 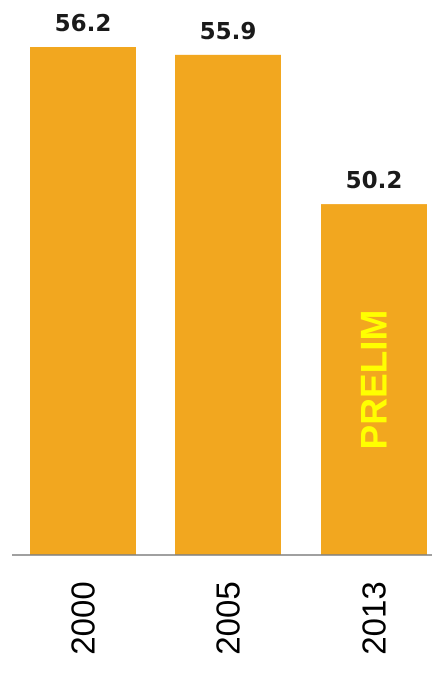 What do you see at coordinates (83, 617) in the screenshot?
I see `x-tick-label-2000: 2000` at bounding box center [83, 617].